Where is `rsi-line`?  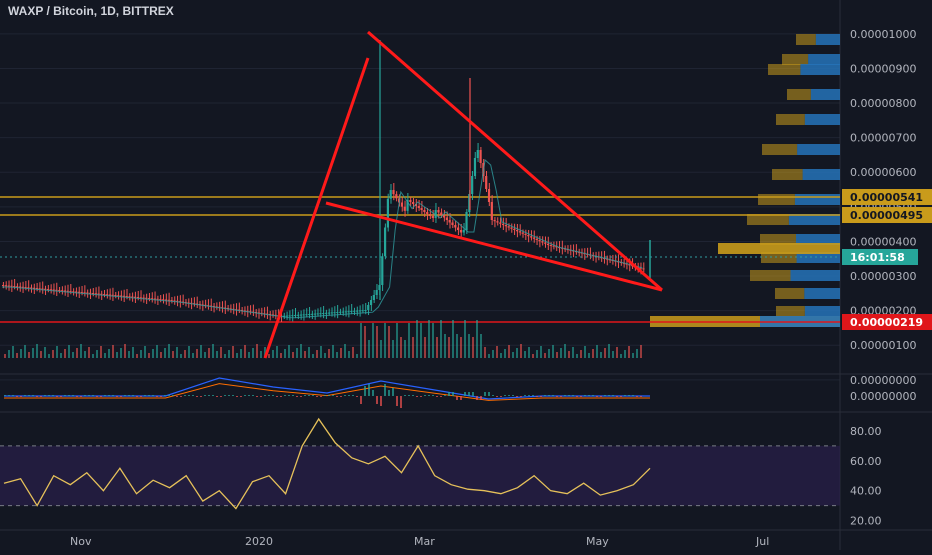 rsi-line is located at coordinates (327, 463).